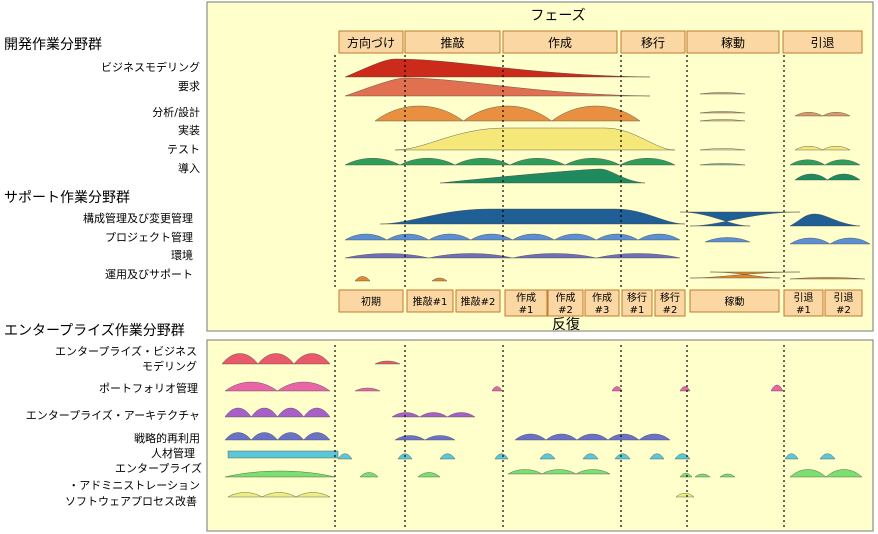  I want to click on iterations-label: 反復, so click(566, 324).